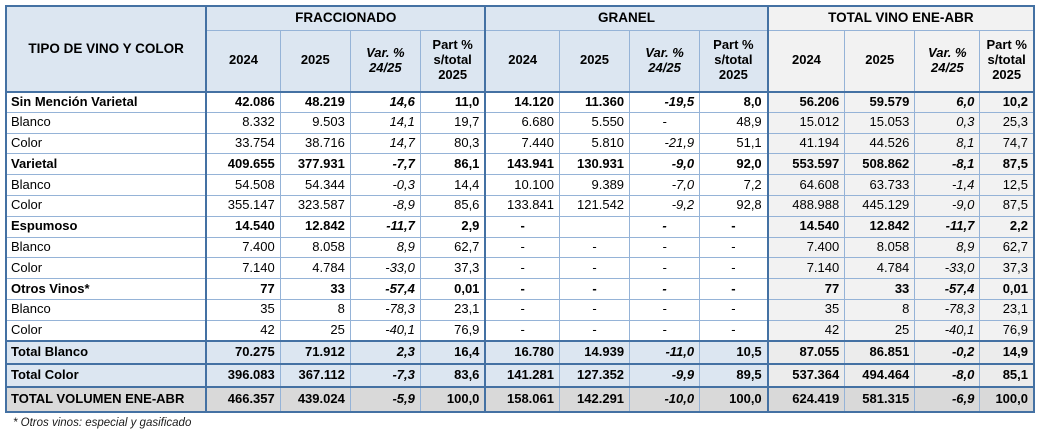 The image size is (1039, 443). I want to click on cell-granel-2025: 14.939, so click(594, 352).